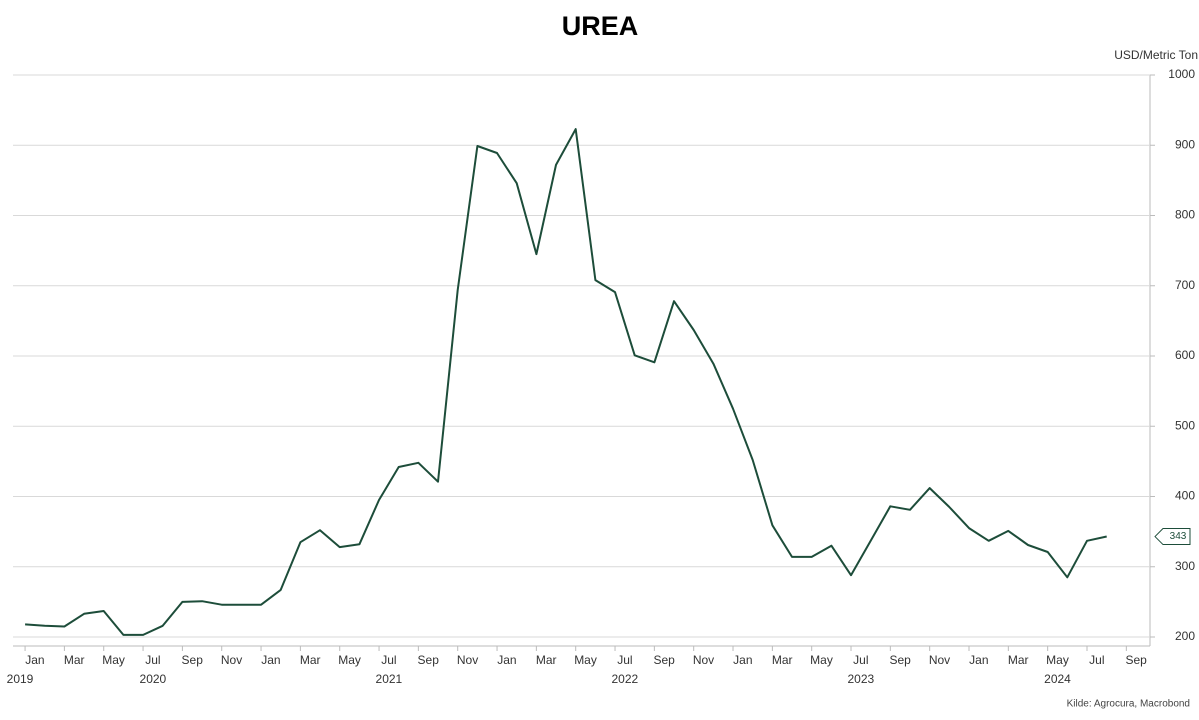 This screenshot has height=720, width=1199. Describe the element at coordinates (1128, 704) in the screenshot. I see `source: Kilde: Agrocura, Macrobond` at that location.